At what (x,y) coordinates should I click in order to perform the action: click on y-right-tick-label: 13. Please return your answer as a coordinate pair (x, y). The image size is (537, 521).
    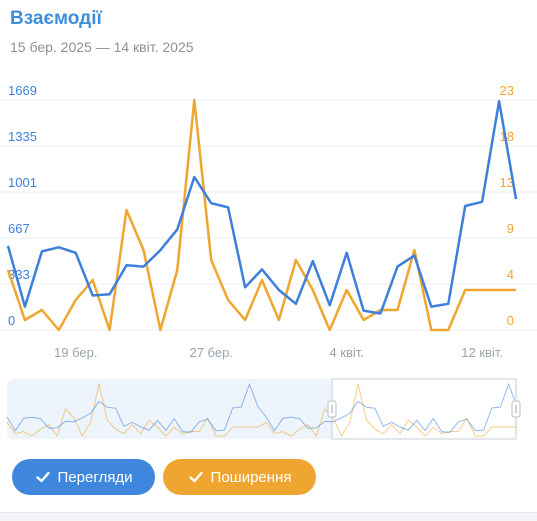
    Looking at the image, I should click on (507, 182).